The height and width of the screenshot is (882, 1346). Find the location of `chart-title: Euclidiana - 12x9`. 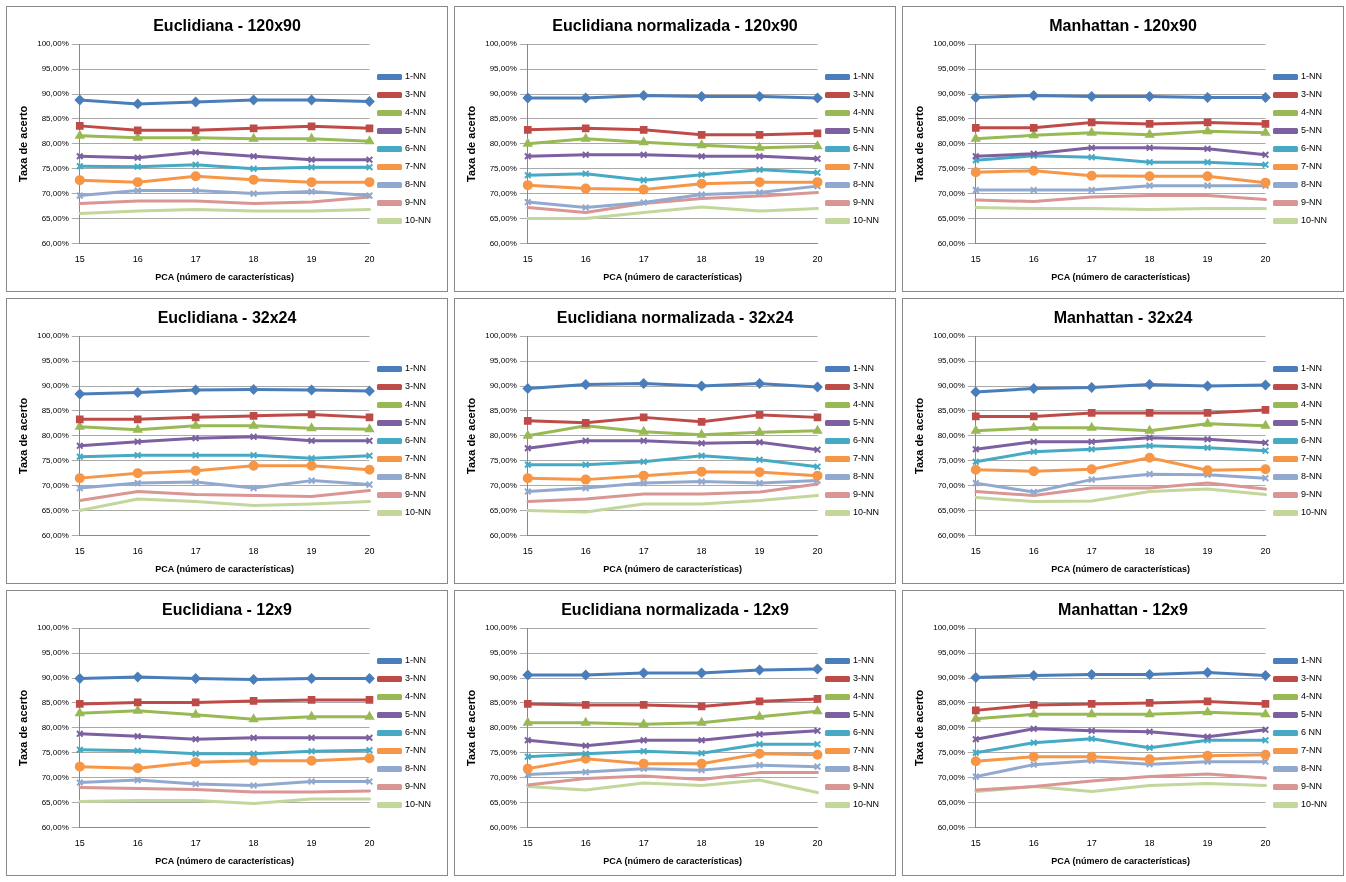

chart-title: Euclidiana - 12x9 is located at coordinates (227, 610).